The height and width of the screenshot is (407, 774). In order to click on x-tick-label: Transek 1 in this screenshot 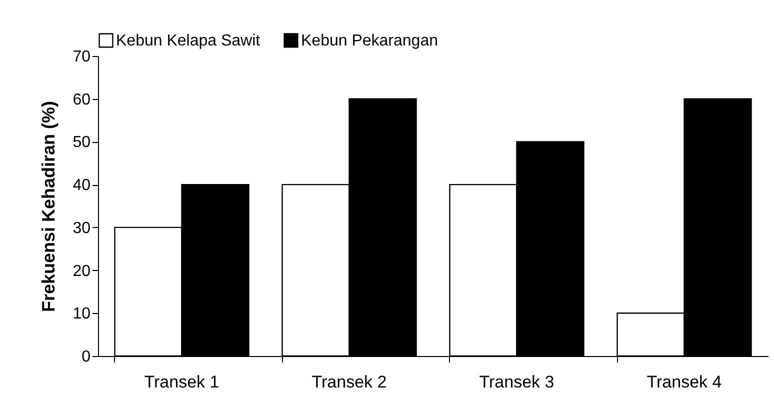, I will do `click(182, 382)`.